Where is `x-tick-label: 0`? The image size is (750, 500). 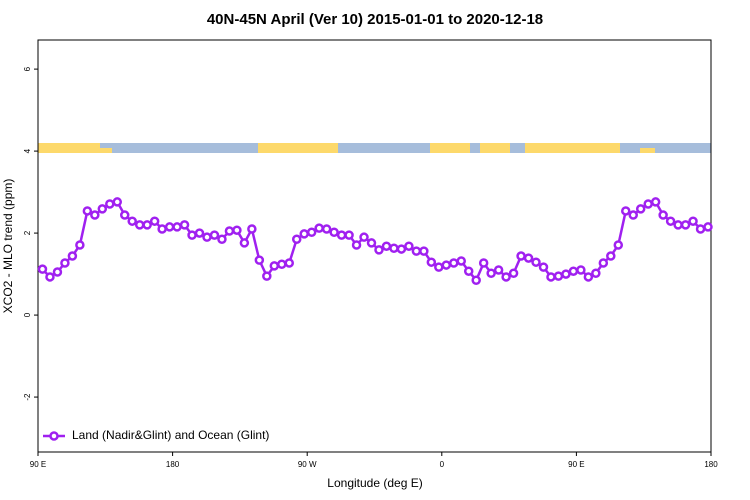 x-tick-label: 0 is located at coordinates (442, 464).